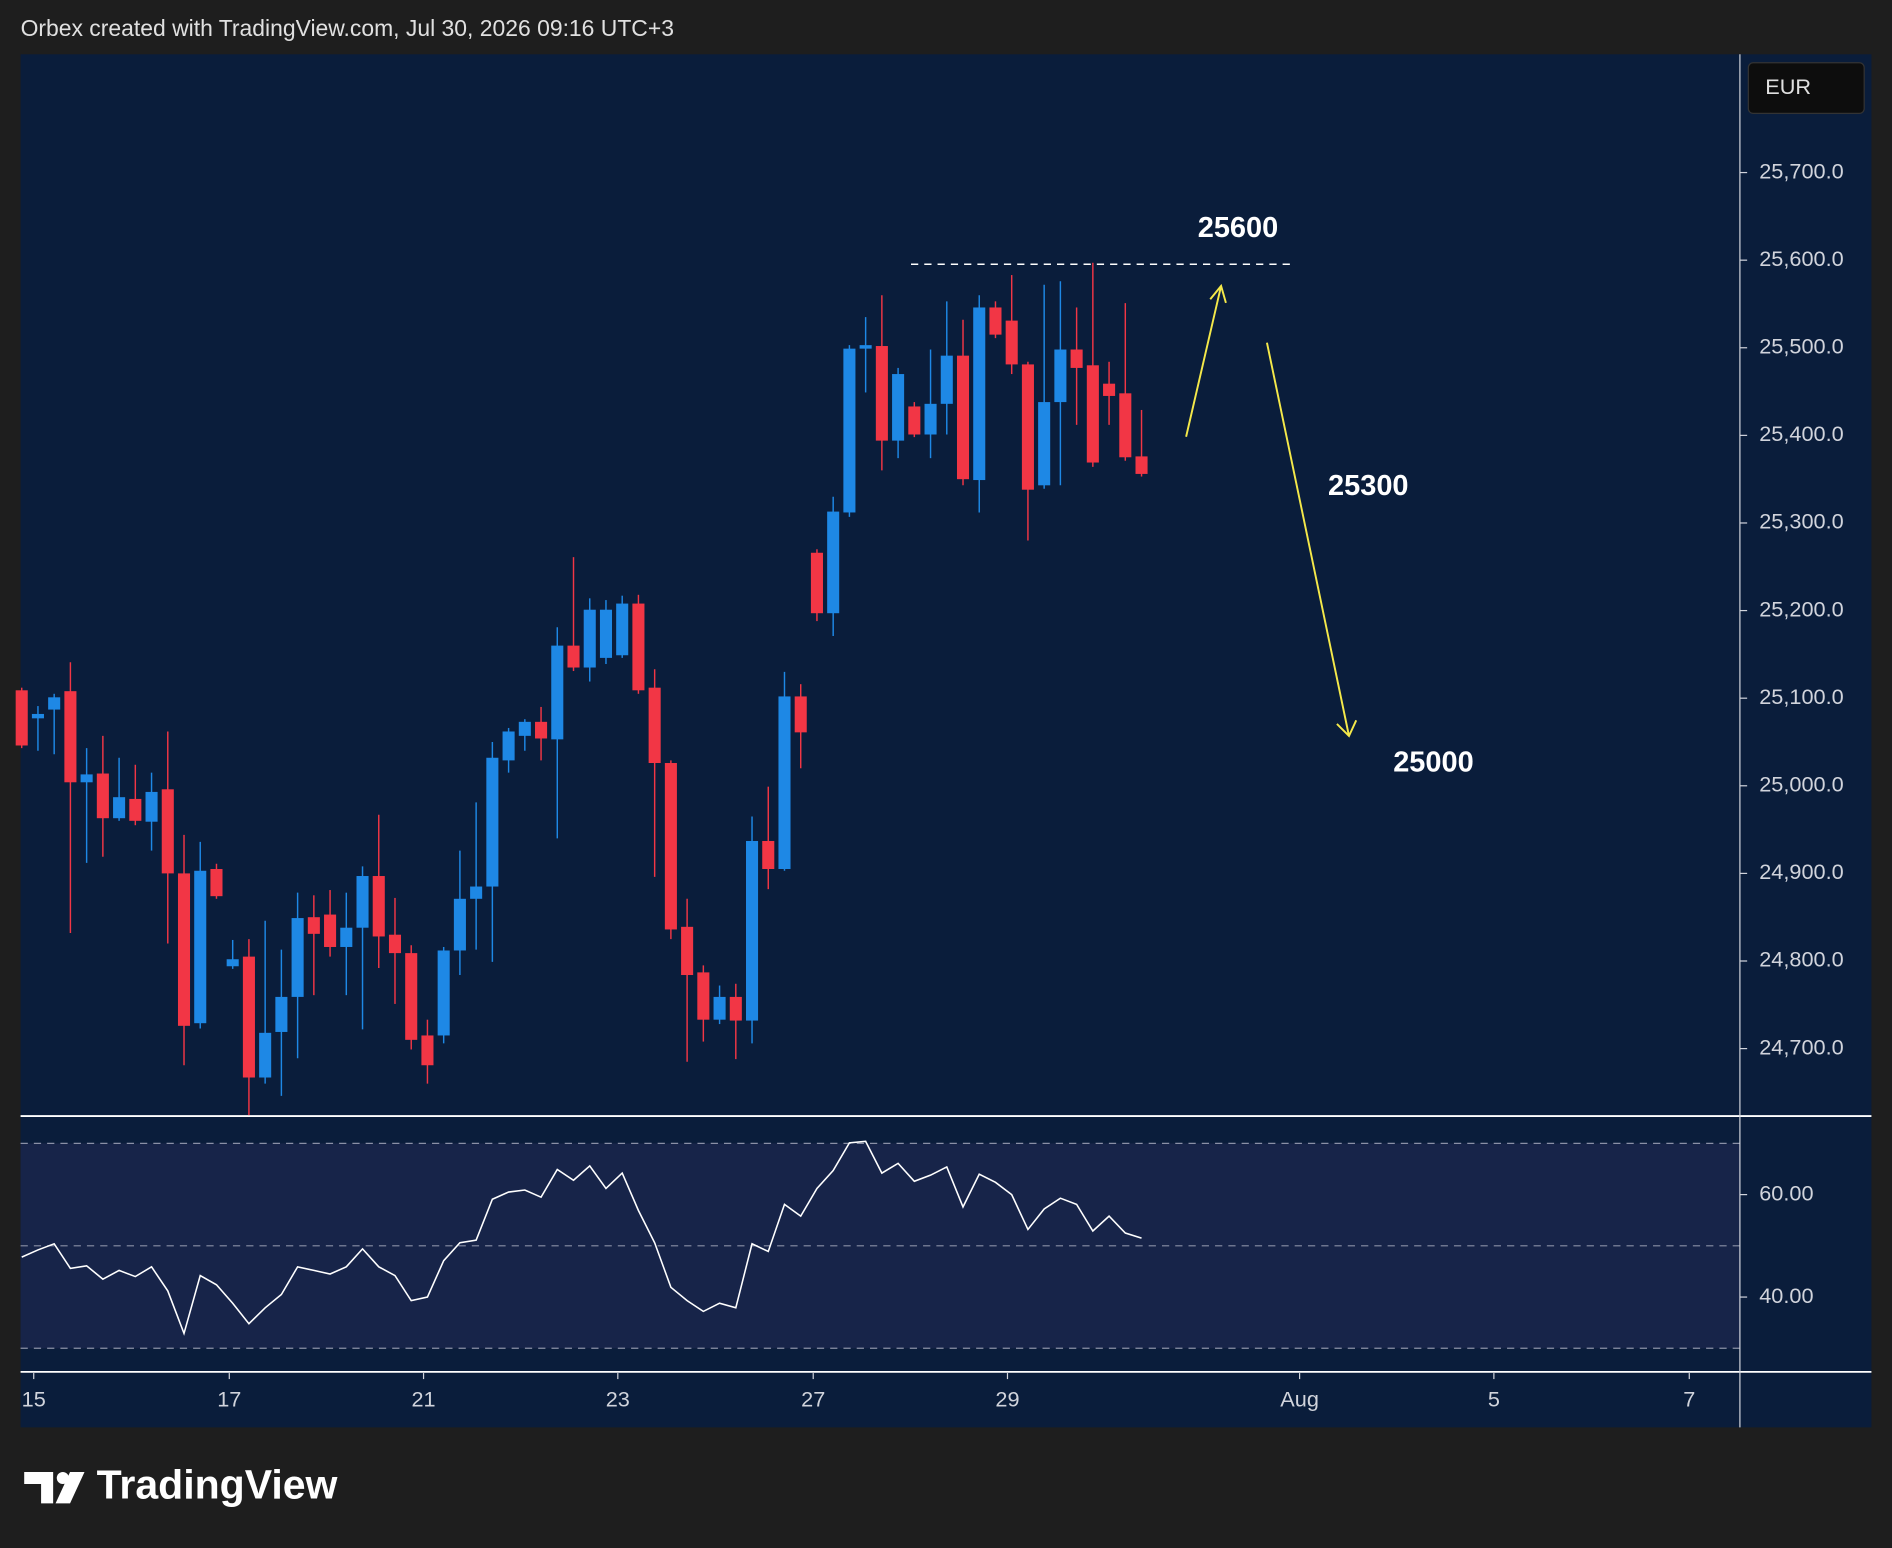  What do you see at coordinates (423, 1399) in the screenshot?
I see `x-tick-label: 21` at bounding box center [423, 1399].